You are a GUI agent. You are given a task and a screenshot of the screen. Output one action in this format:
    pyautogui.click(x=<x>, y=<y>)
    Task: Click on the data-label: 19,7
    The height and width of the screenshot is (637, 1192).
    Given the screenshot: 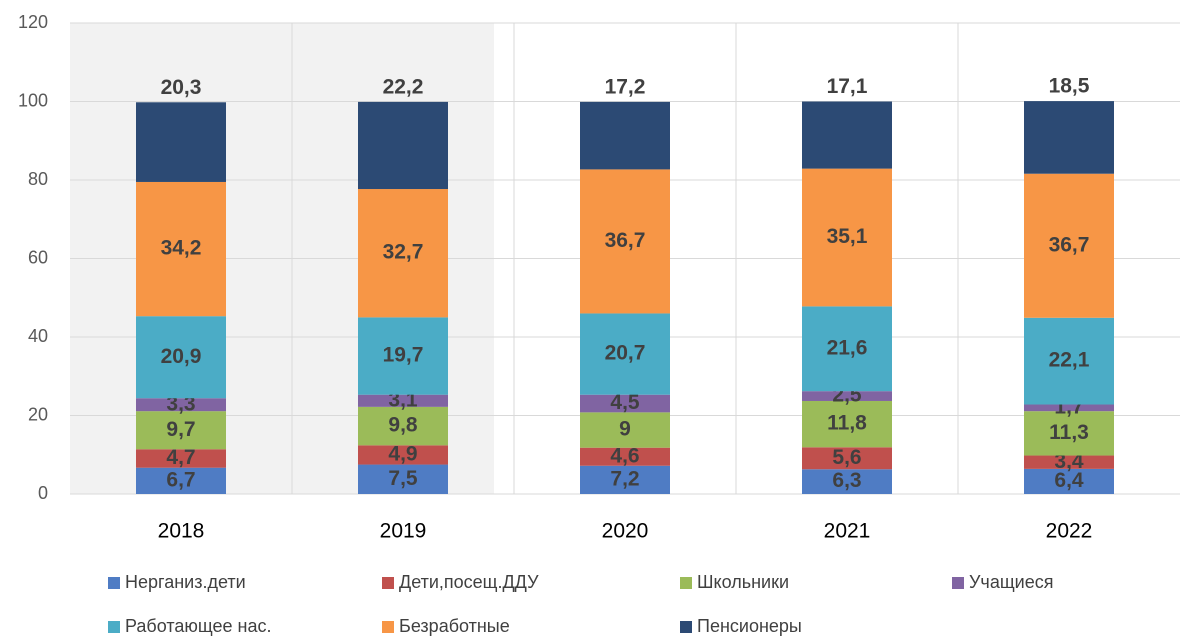 What is the action you would take?
    pyautogui.click(x=403, y=355)
    